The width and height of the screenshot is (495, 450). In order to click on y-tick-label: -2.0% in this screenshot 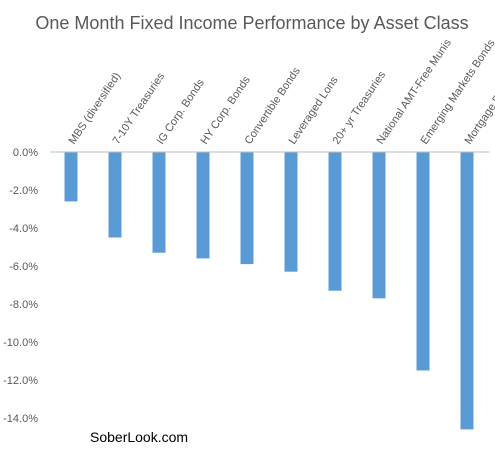, I will do `click(23, 191)`.